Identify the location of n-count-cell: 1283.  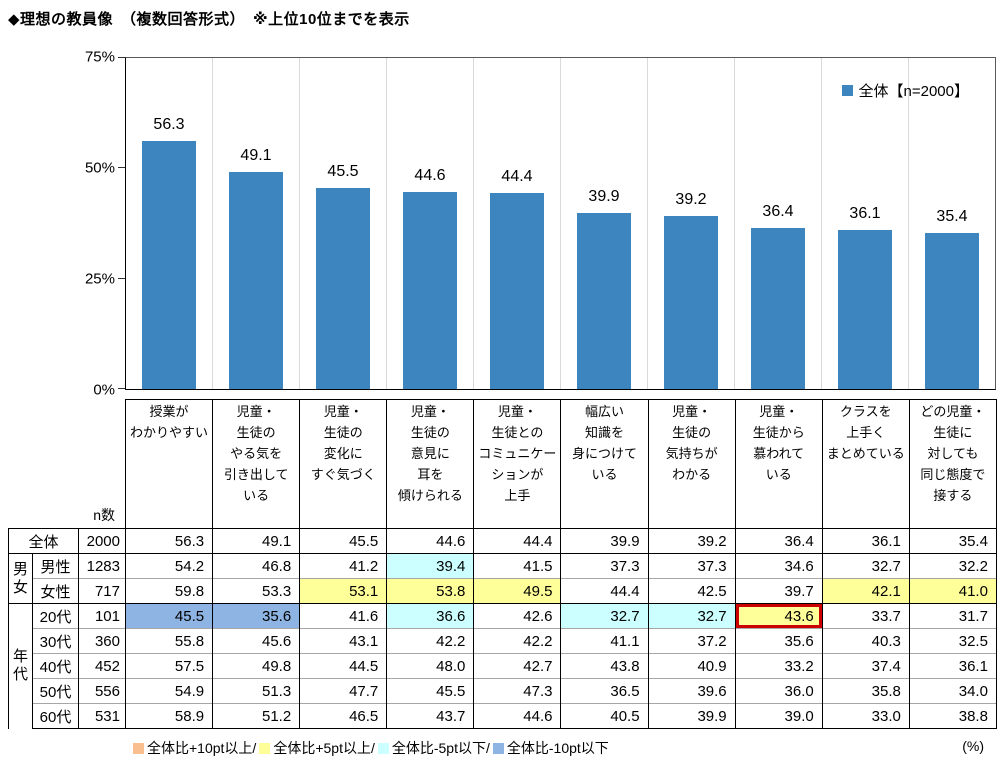
(102, 566).